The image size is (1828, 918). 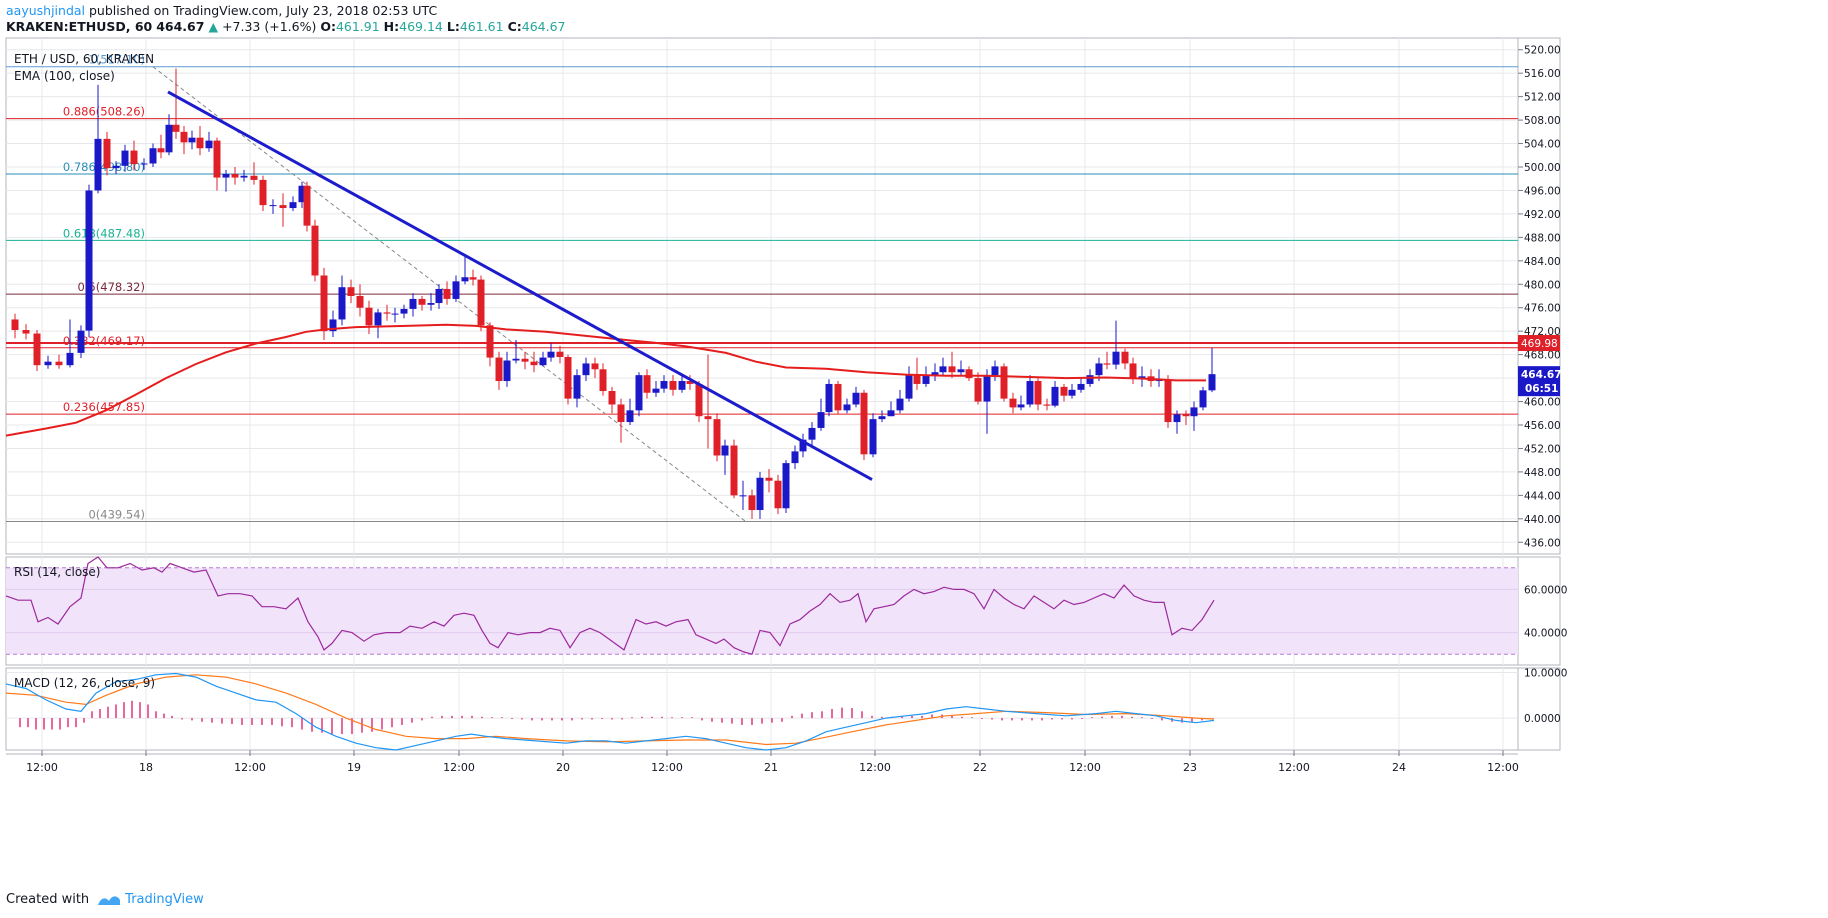 I want to click on price-tick-label: 448.00, so click(x=1542, y=473).